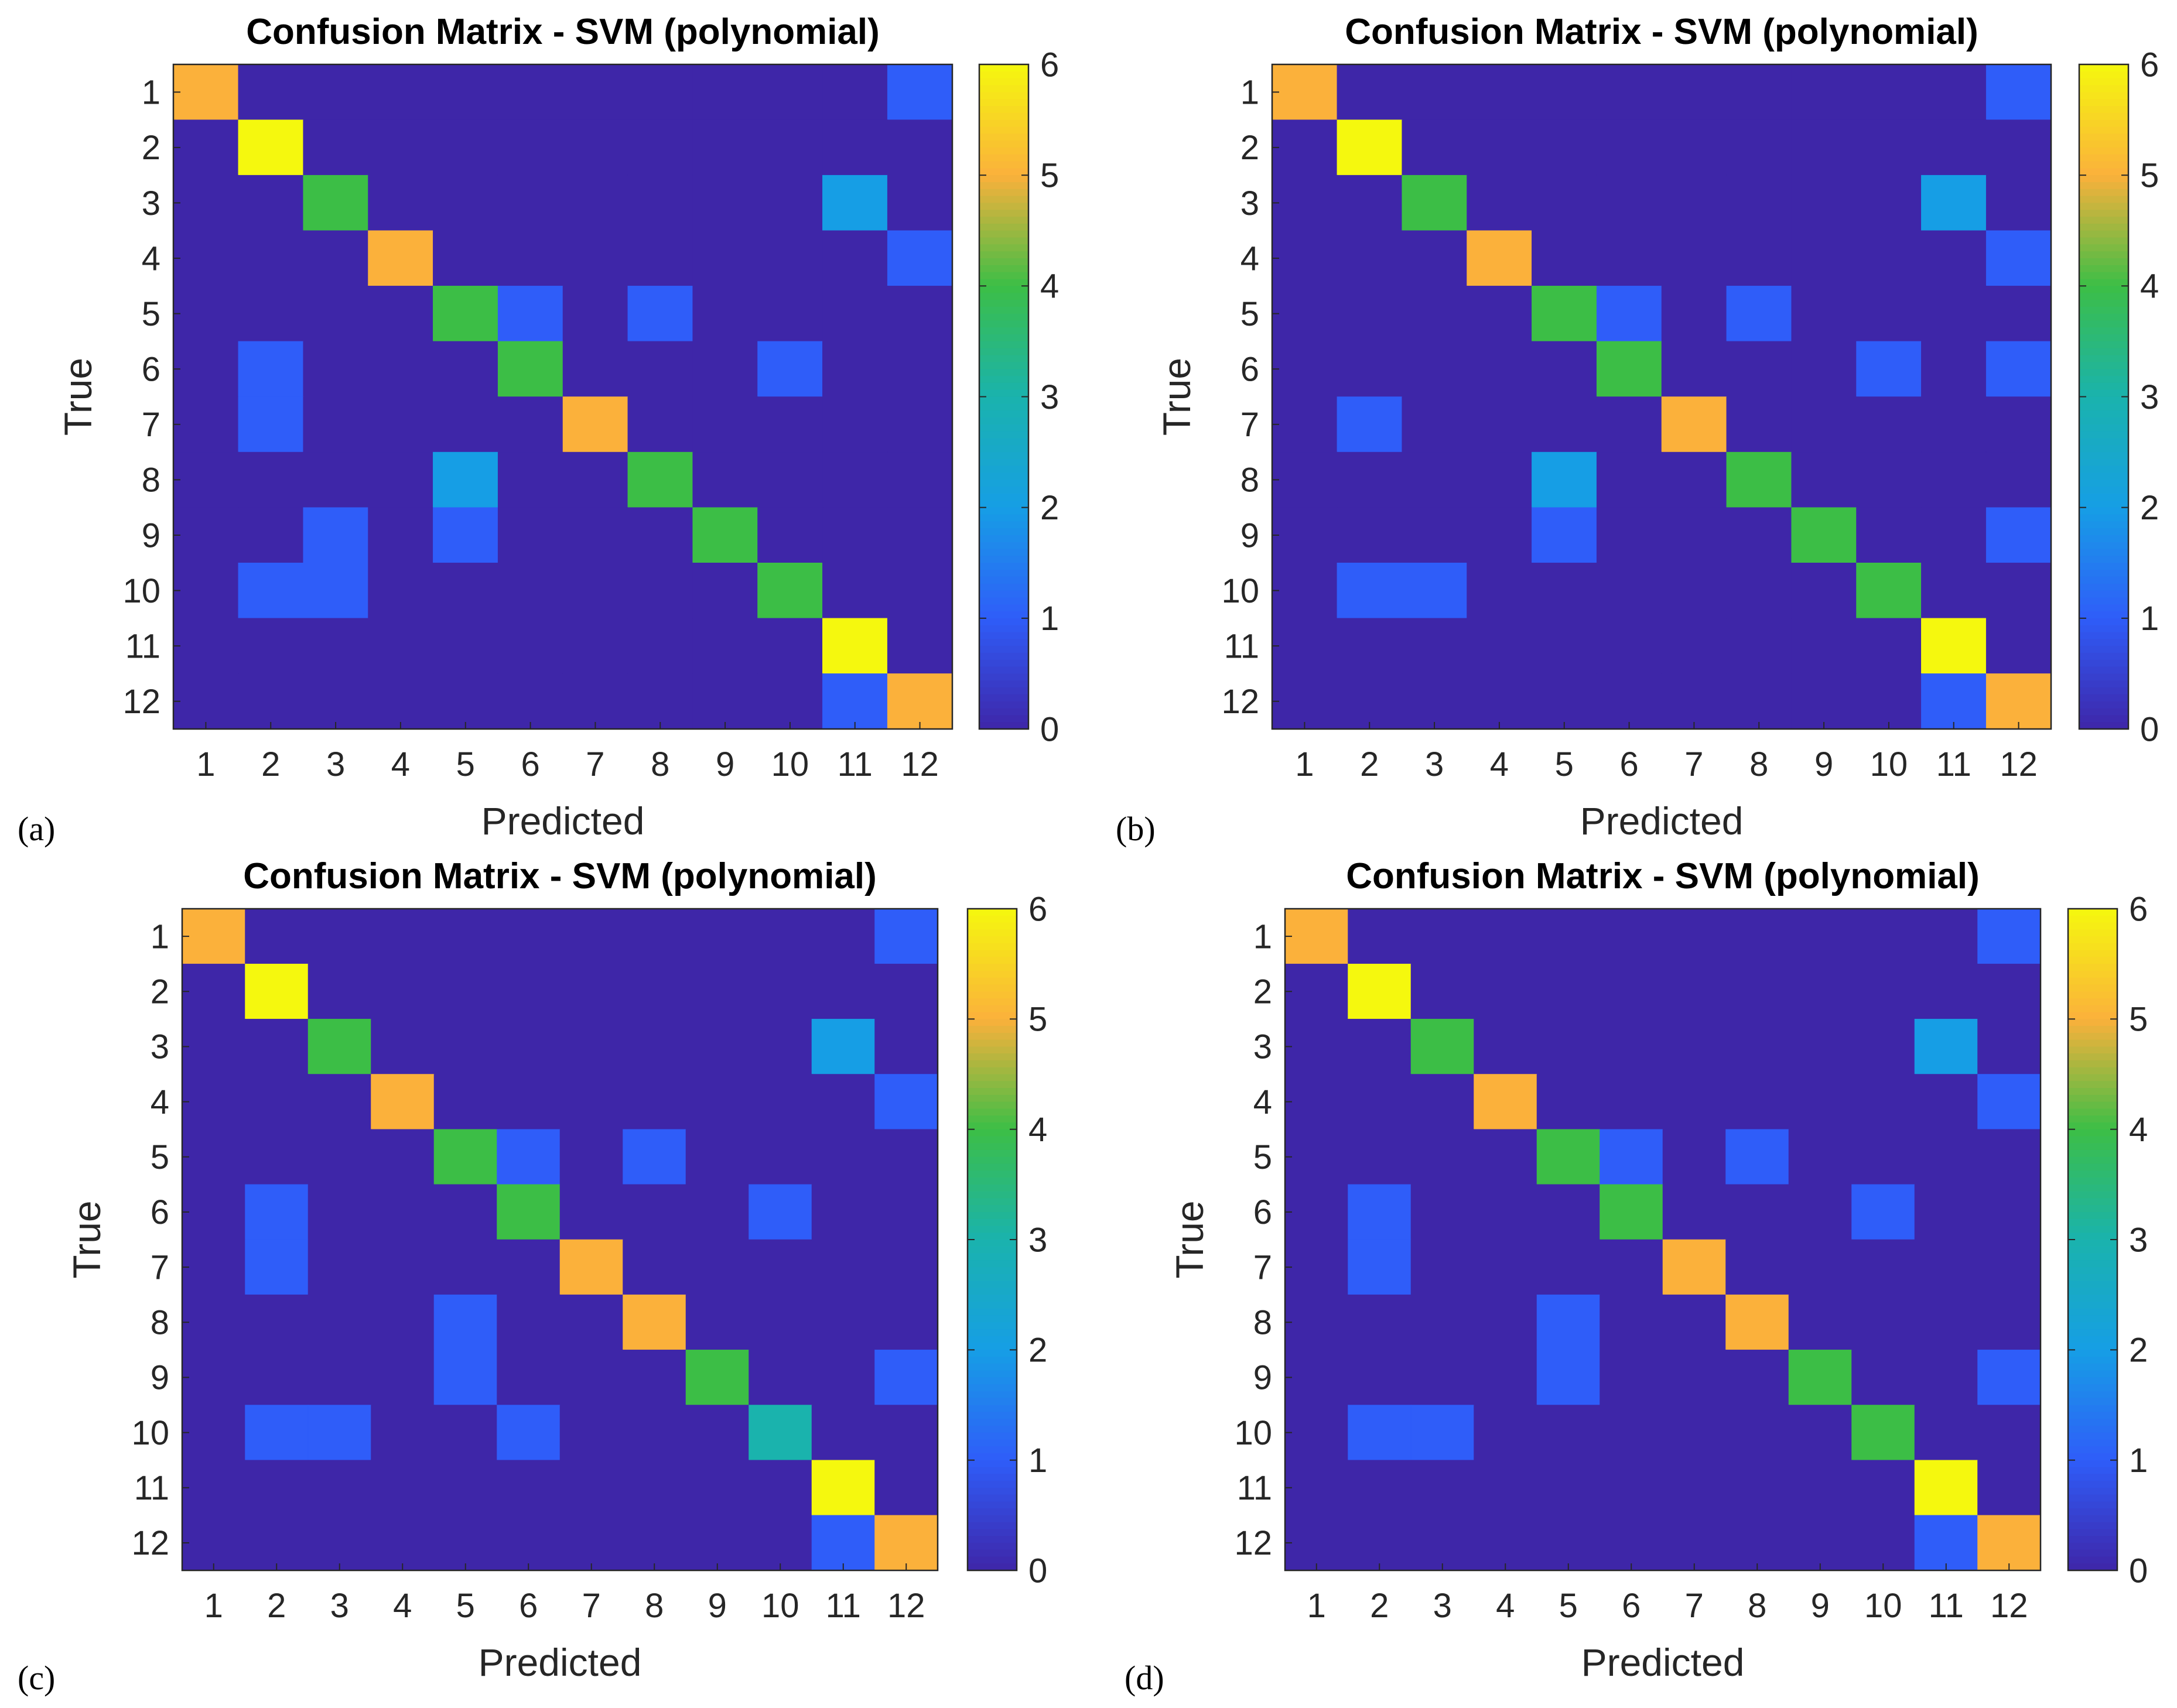 The width and height of the screenshot is (2177, 1708). Describe the element at coordinates (1049, 175) in the screenshot. I see `colorbar-tick-label: 5` at that location.